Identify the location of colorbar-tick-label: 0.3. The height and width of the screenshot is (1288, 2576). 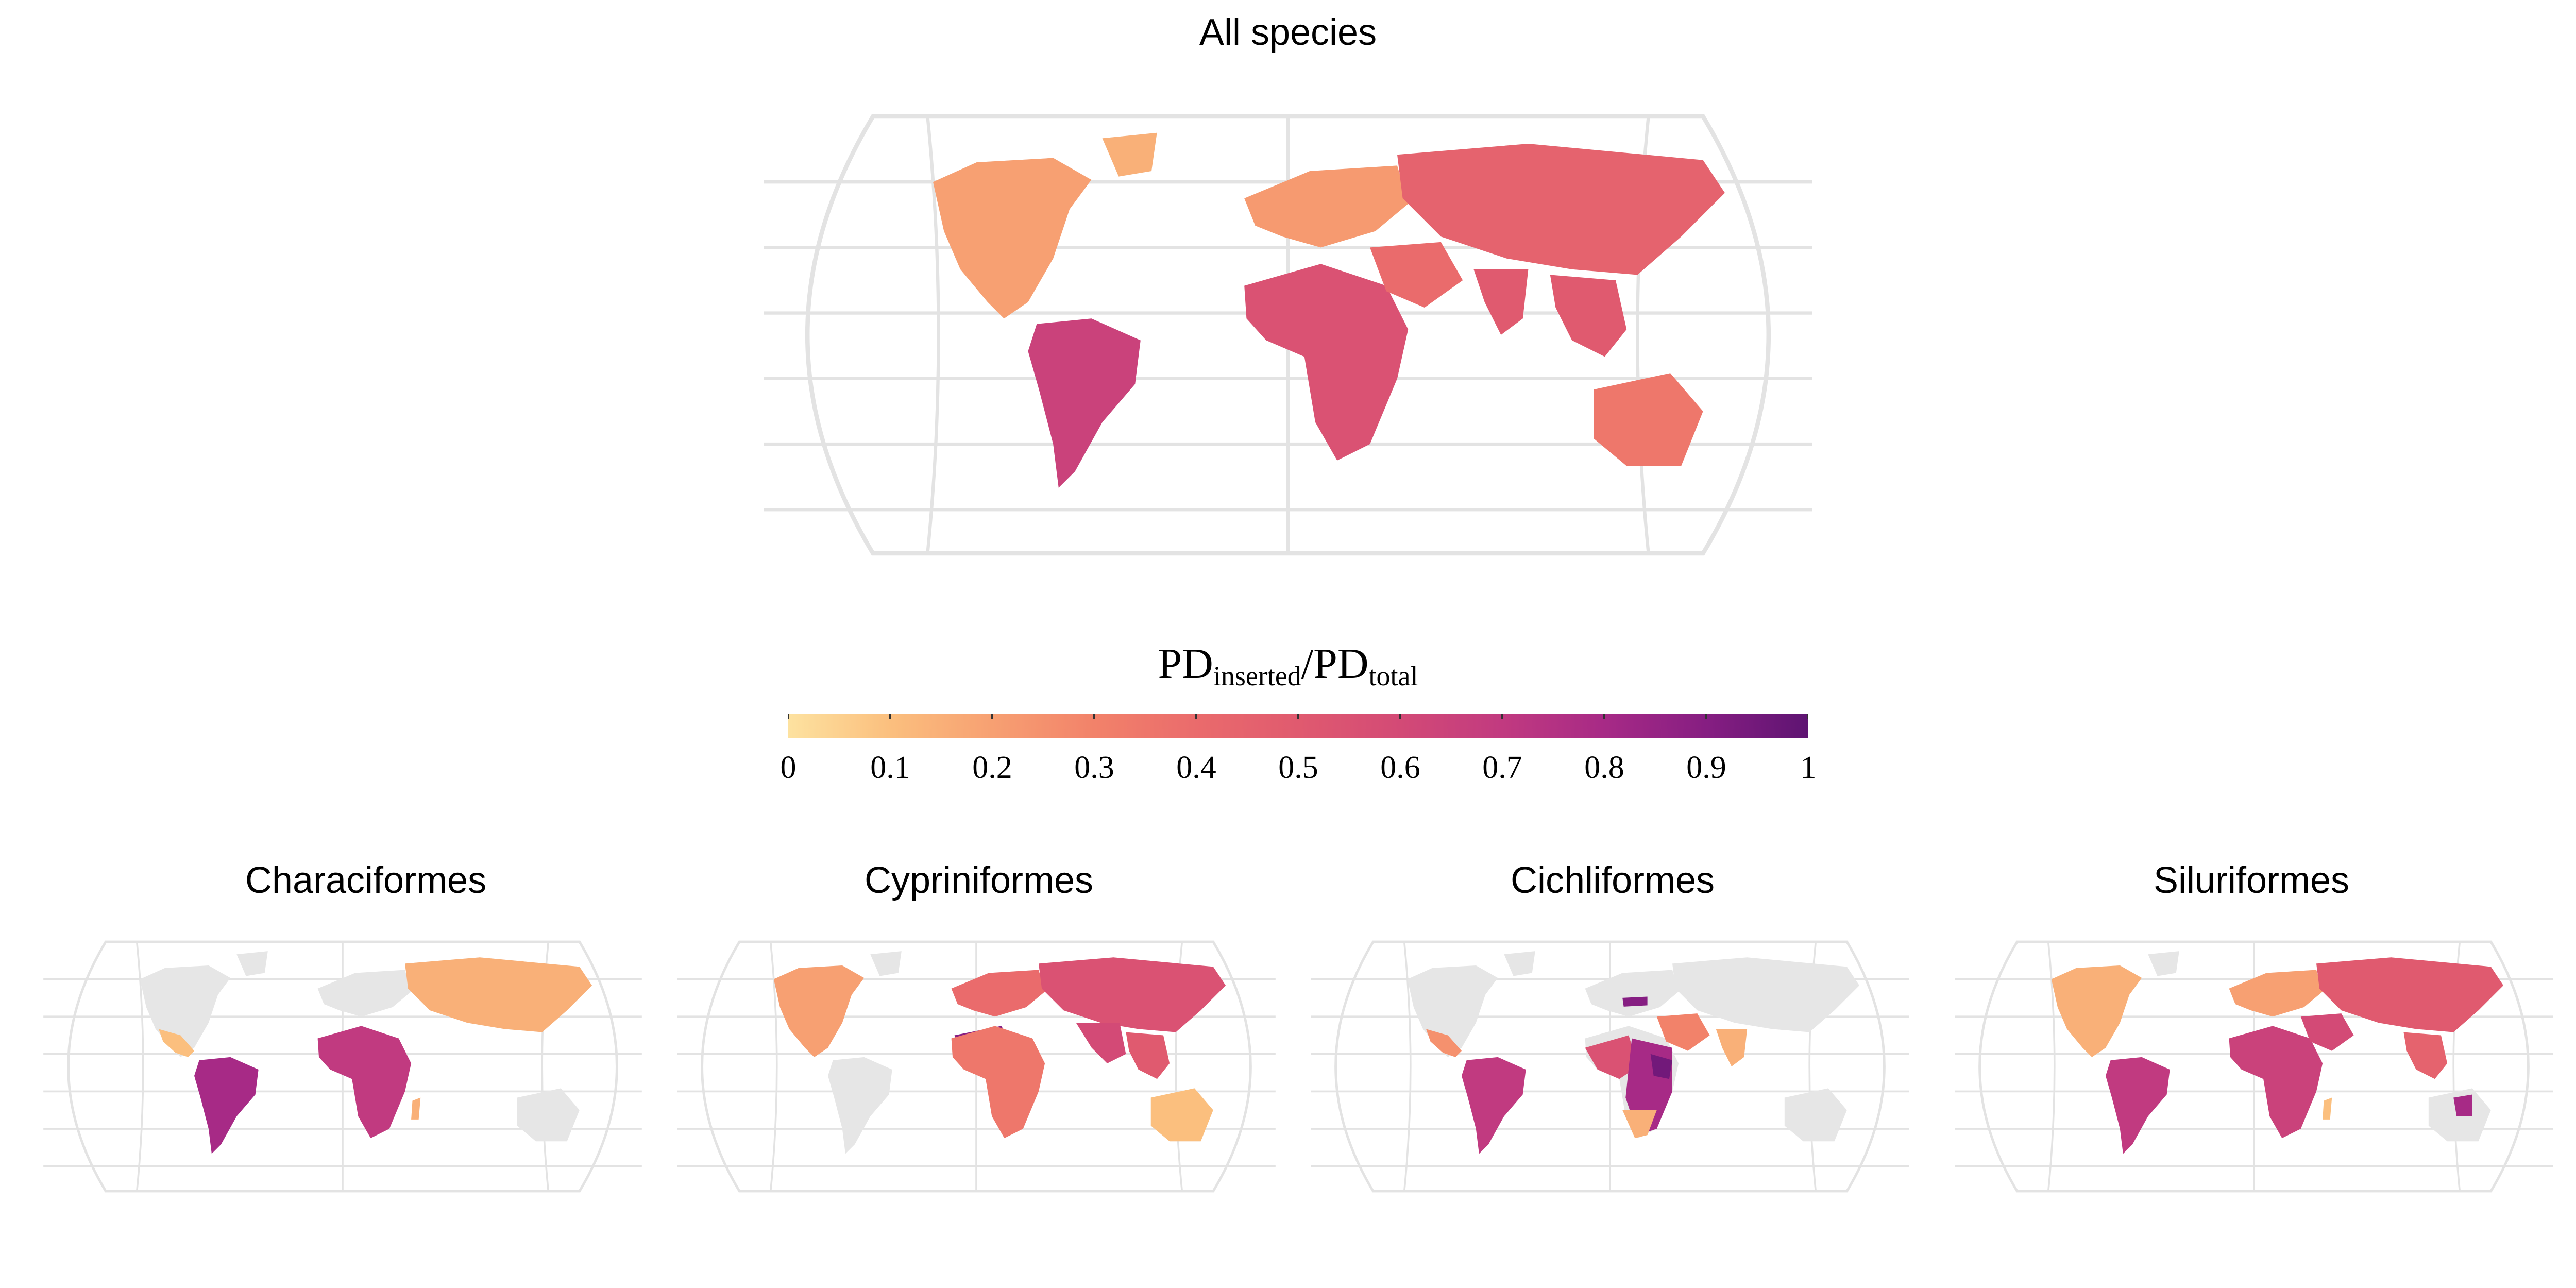
(1094, 767).